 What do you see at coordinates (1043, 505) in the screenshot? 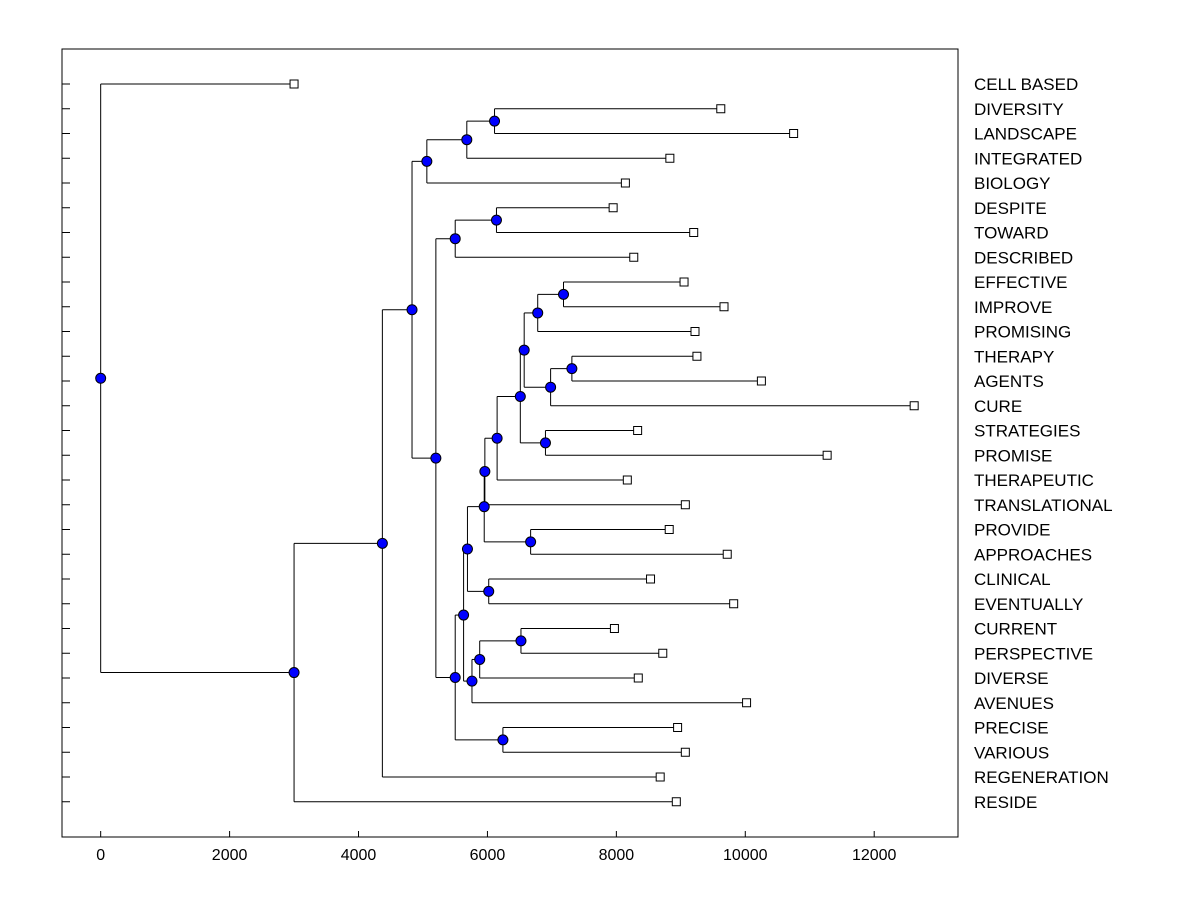
I see `leaf-label: TRANSLATIONAL` at bounding box center [1043, 505].